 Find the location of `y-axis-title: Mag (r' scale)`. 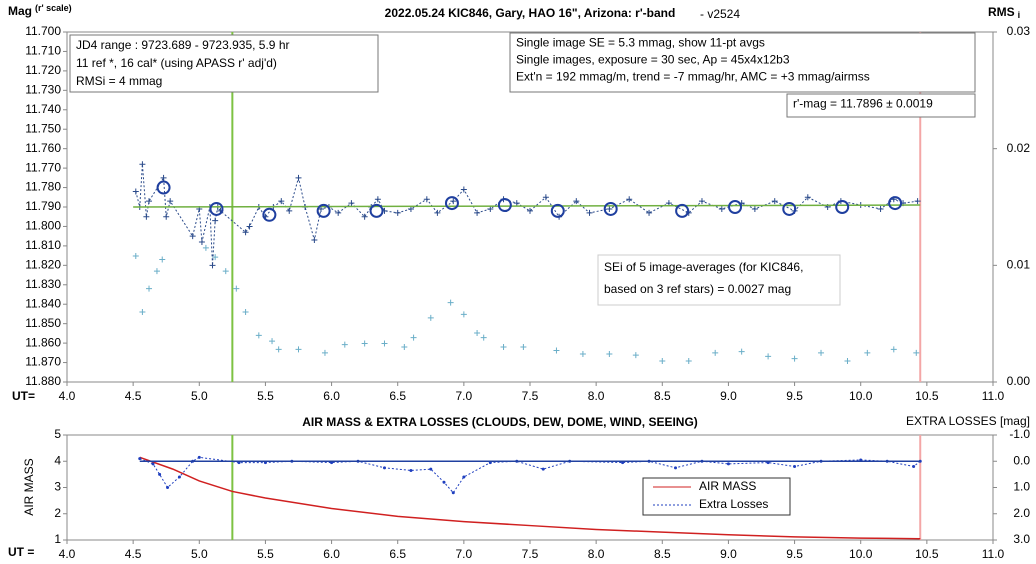

y-axis-title: Mag (r' scale) is located at coordinates (40, 10).